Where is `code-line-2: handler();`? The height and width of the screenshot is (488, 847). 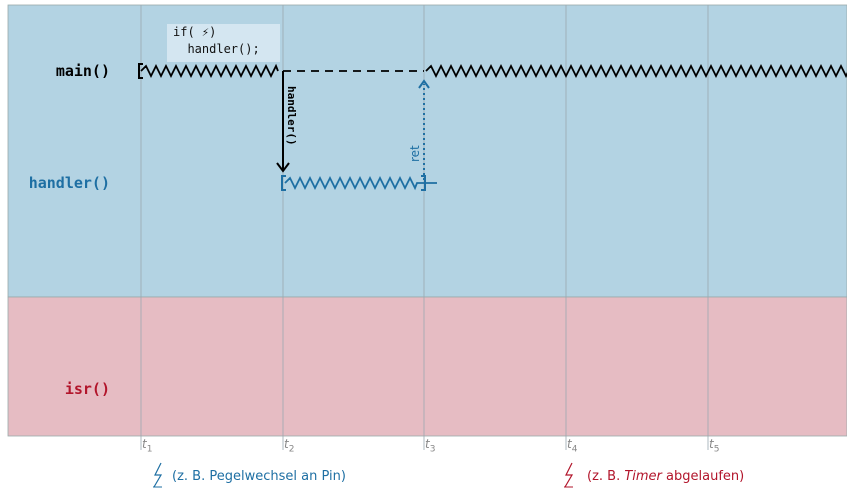 code-line-2: handler(); is located at coordinates (216, 49).